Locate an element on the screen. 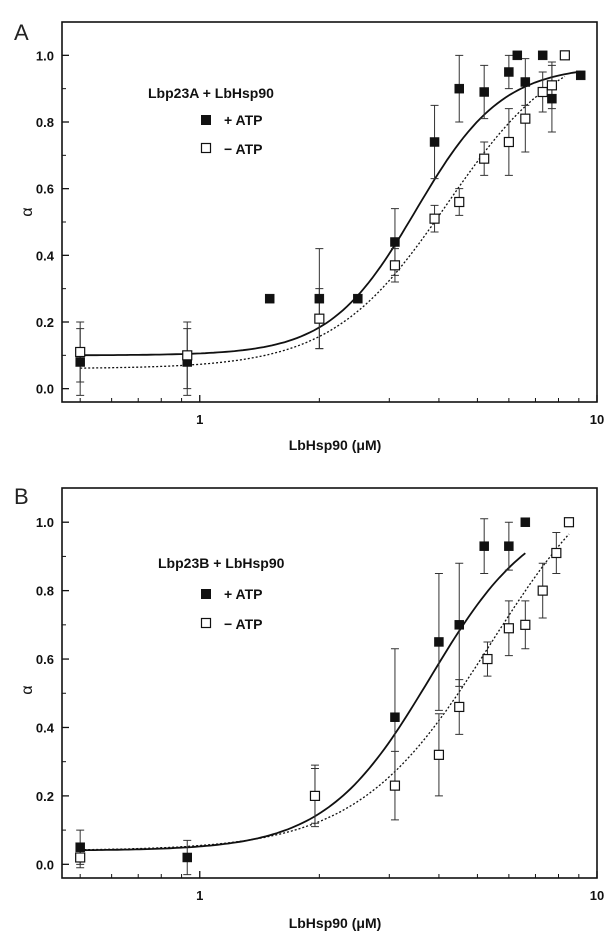 The image size is (611, 932). legend-title: Lbp23B + LbHsp90 is located at coordinates (221, 563).